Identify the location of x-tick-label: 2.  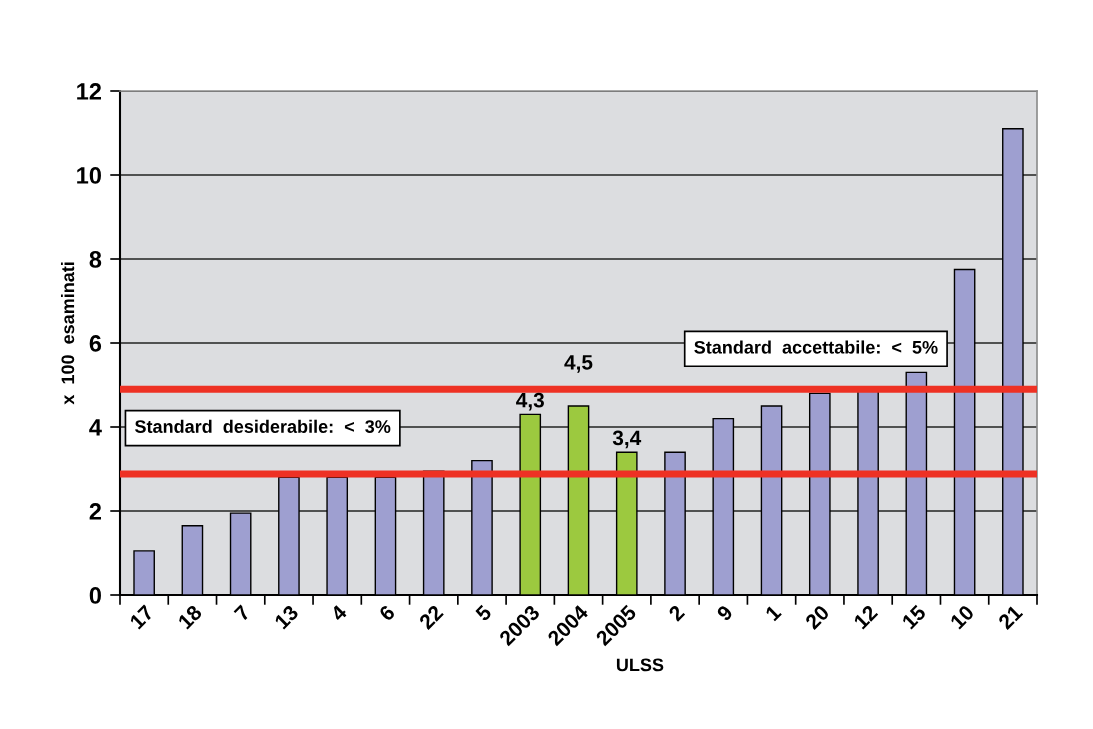
(676, 613).